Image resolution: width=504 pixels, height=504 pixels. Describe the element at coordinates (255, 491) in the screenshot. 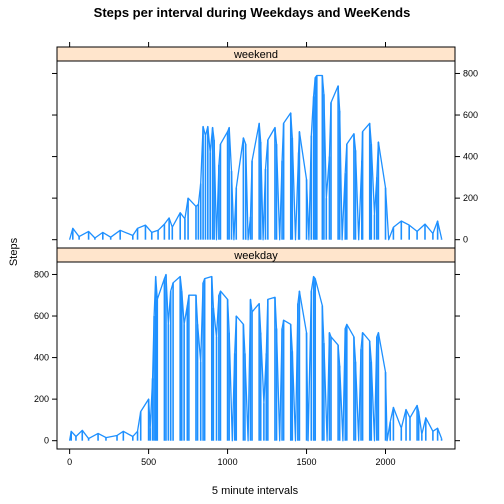

I see `x-axis-label: 5 minute intervals` at that location.